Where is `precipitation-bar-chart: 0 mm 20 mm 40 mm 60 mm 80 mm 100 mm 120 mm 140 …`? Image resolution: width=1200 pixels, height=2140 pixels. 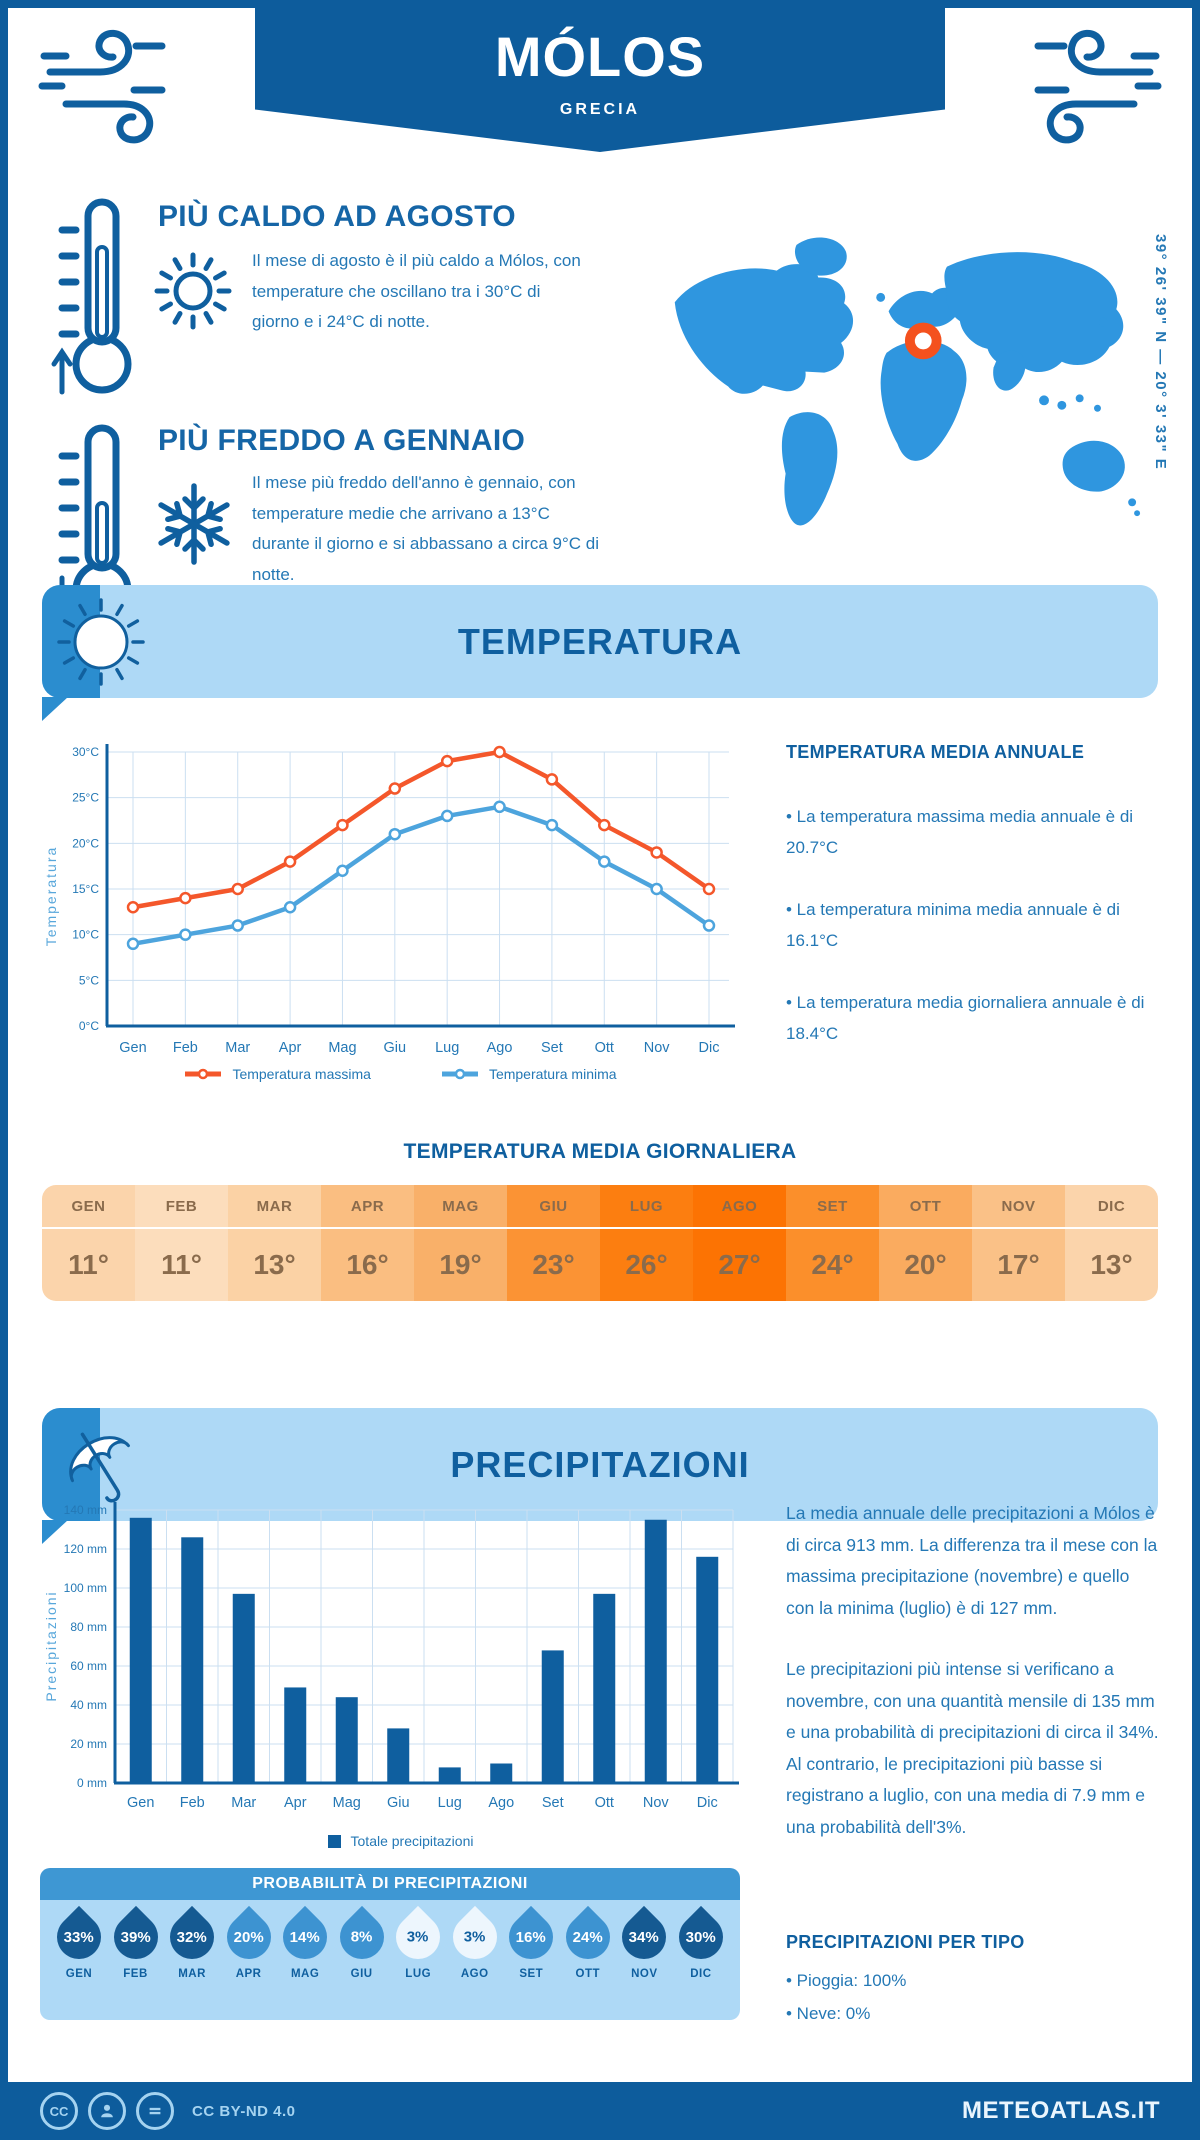 precipitation-bar-chart: 0 mm 20 mm 40 mm 60 mm 80 mm 100 mm 120 mm 140 … is located at coordinates (391, 1656).